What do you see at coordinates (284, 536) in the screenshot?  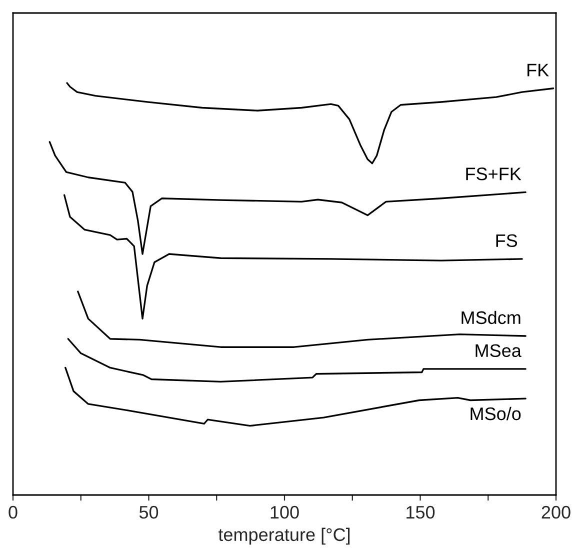 I see `x-axis-title: temperature [°C]` at bounding box center [284, 536].